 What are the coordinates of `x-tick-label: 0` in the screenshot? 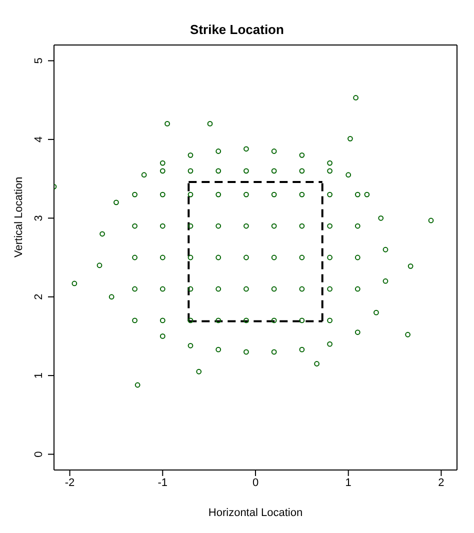 It's located at (255, 482).